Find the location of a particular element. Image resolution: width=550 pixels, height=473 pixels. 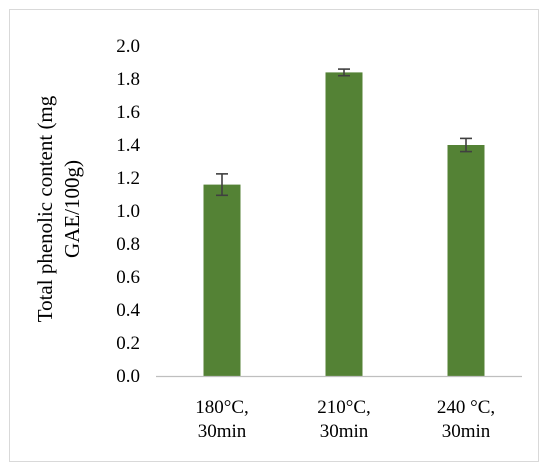

y-axis-title: Total phenolic content (mg GAE/100g) is located at coordinates (58, 208).